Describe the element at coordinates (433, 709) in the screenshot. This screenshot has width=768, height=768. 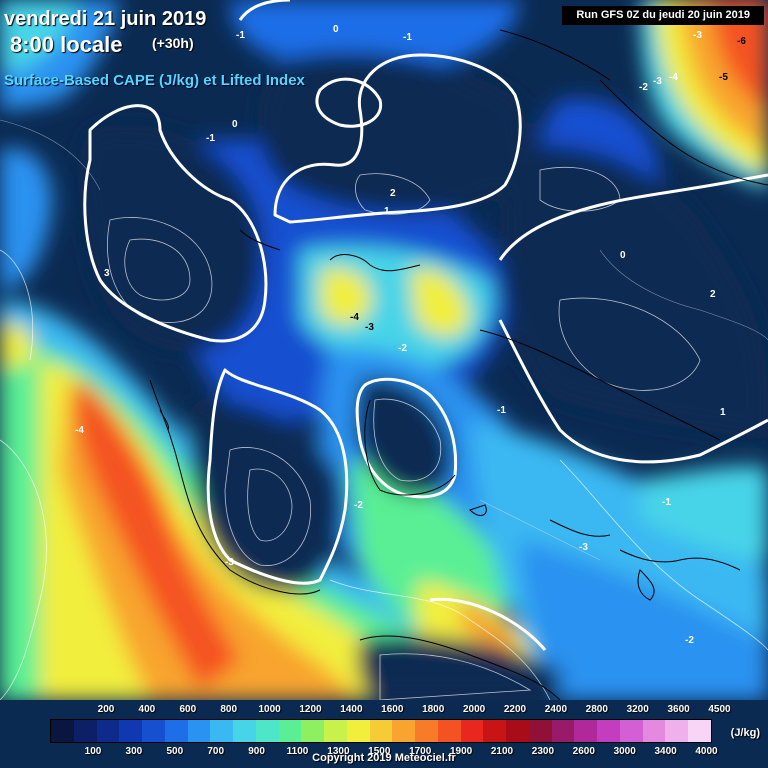
I see `legend-top-tick: 1800` at that location.